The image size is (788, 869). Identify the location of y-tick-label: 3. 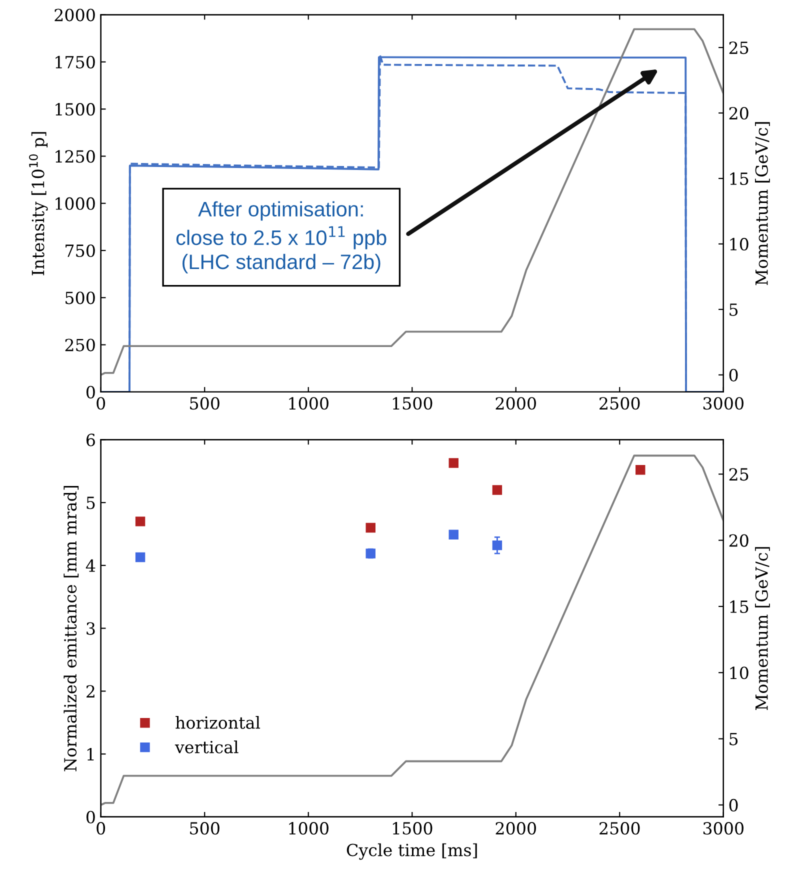
(90, 628).